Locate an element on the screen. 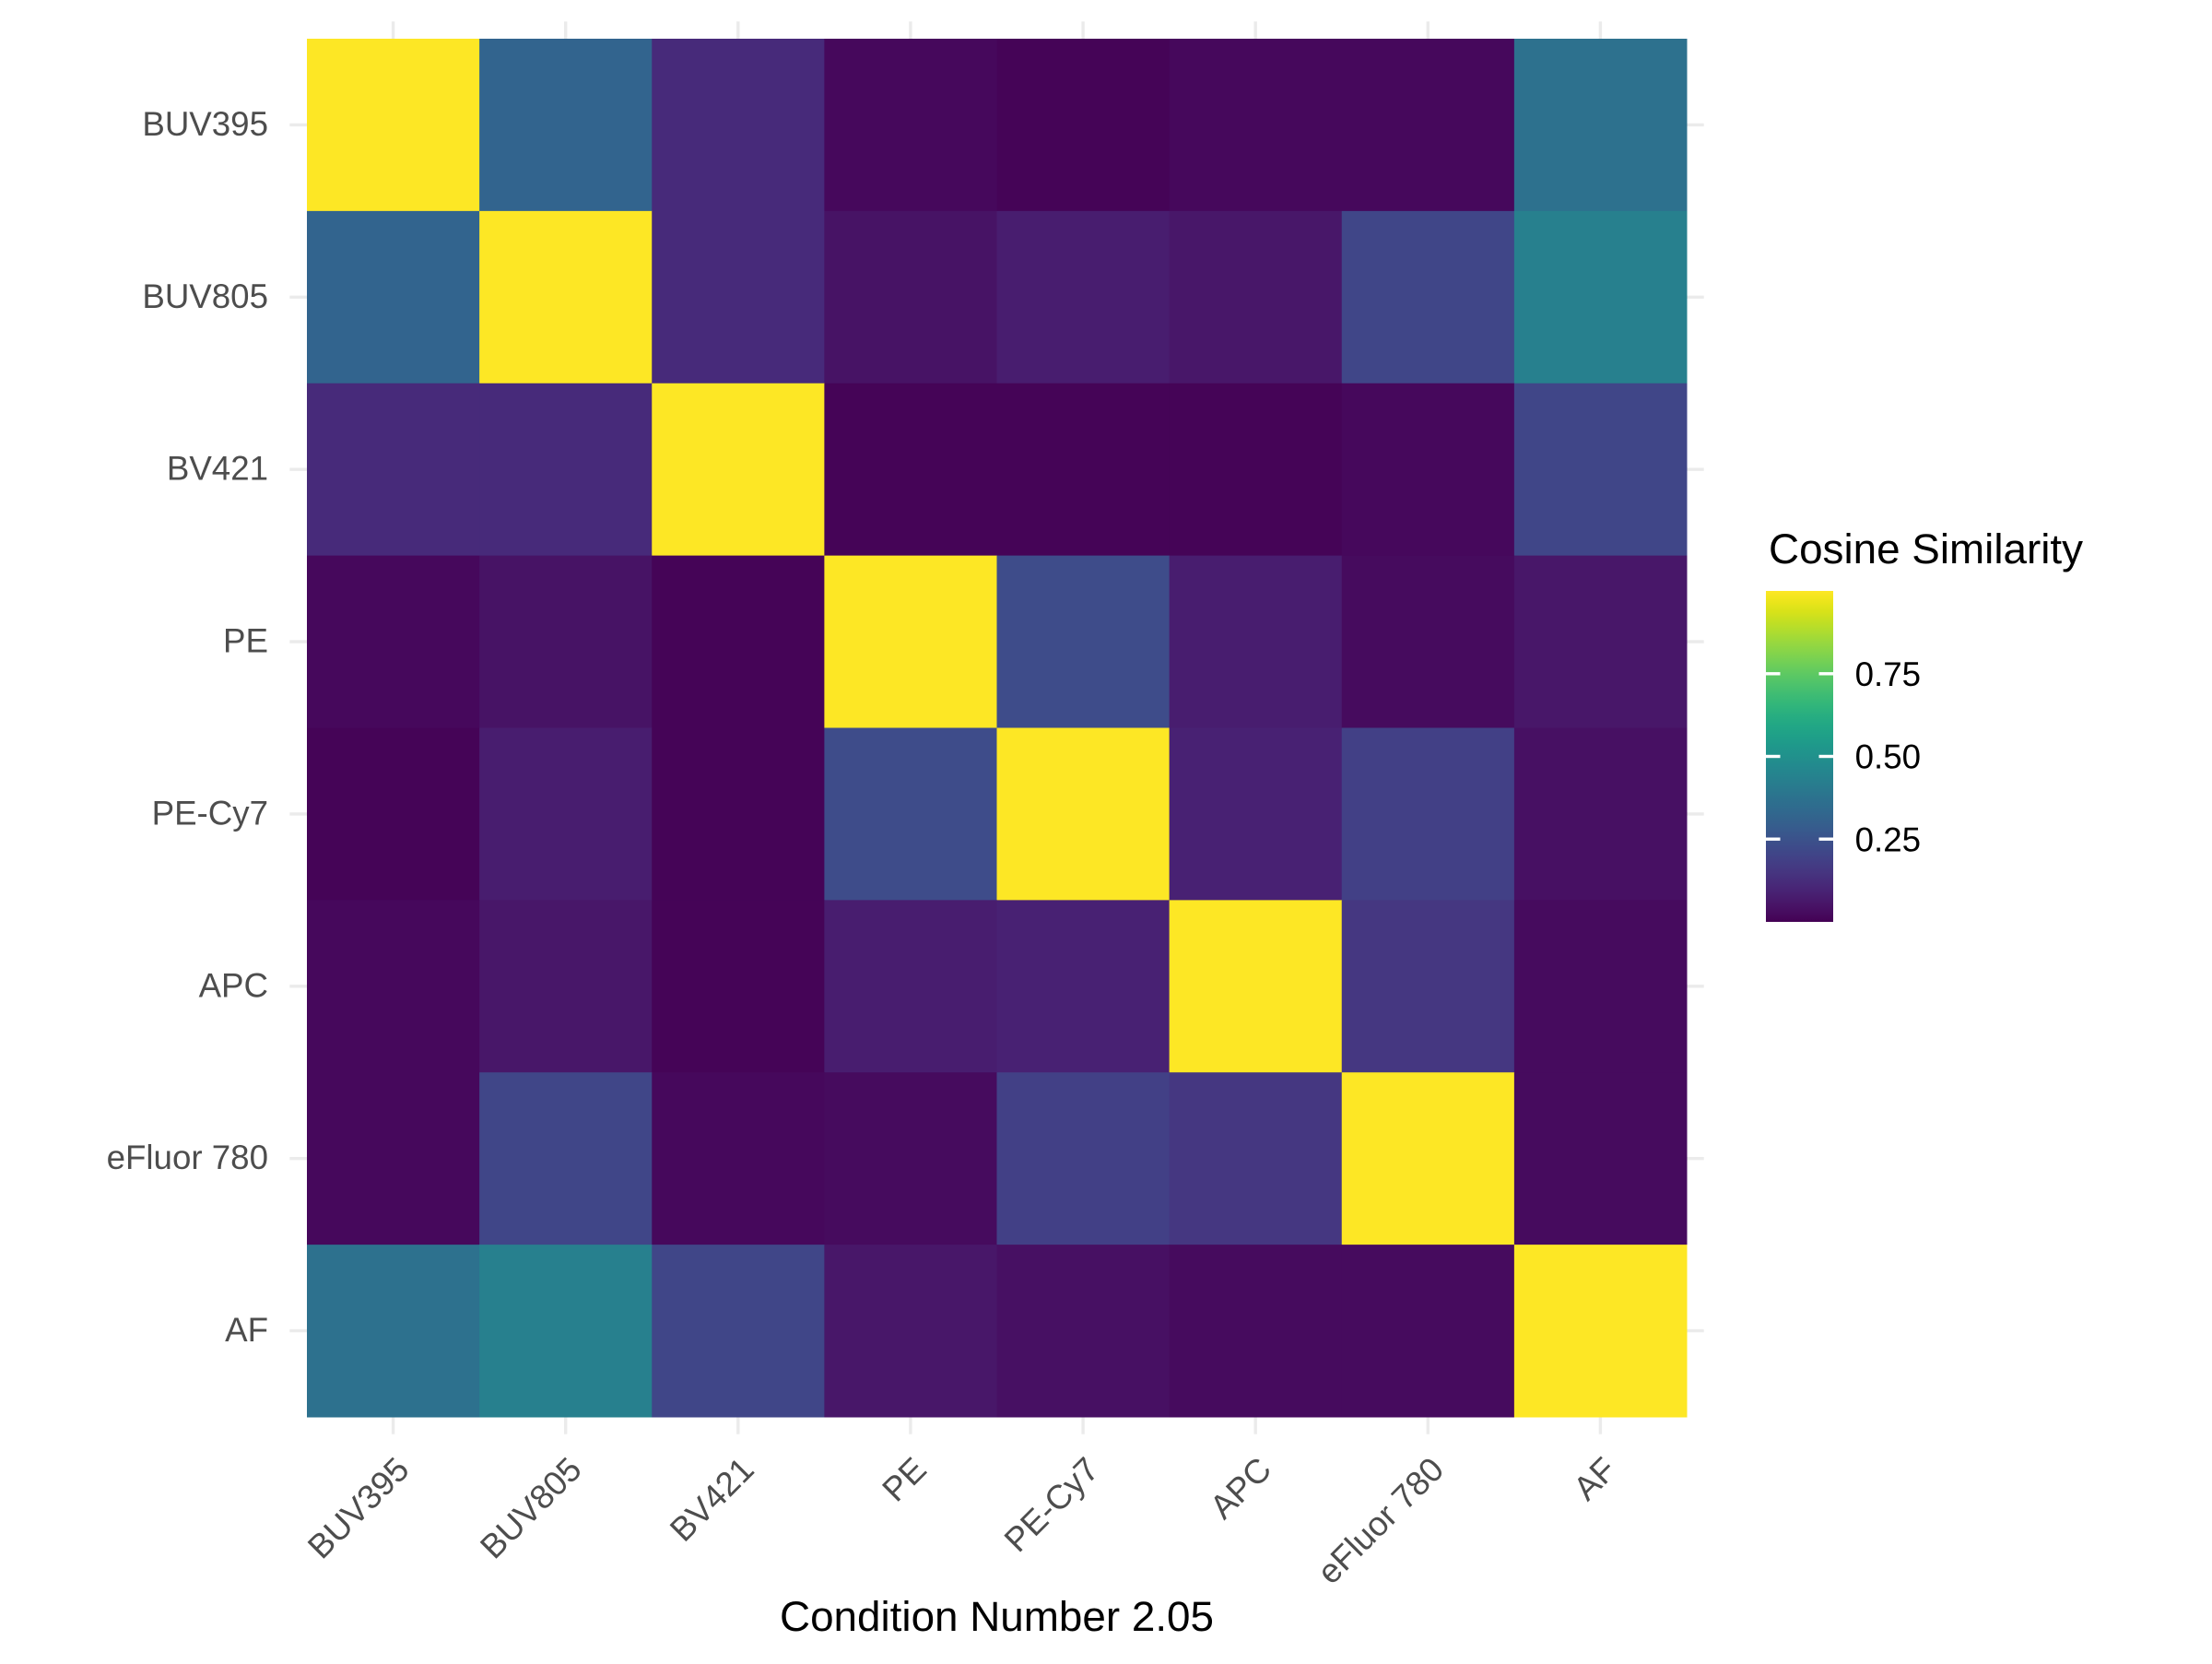 Image resolution: width=2212 pixels, height=1664 pixels. svg-text: BV421 is located at coordinates (217, 469).